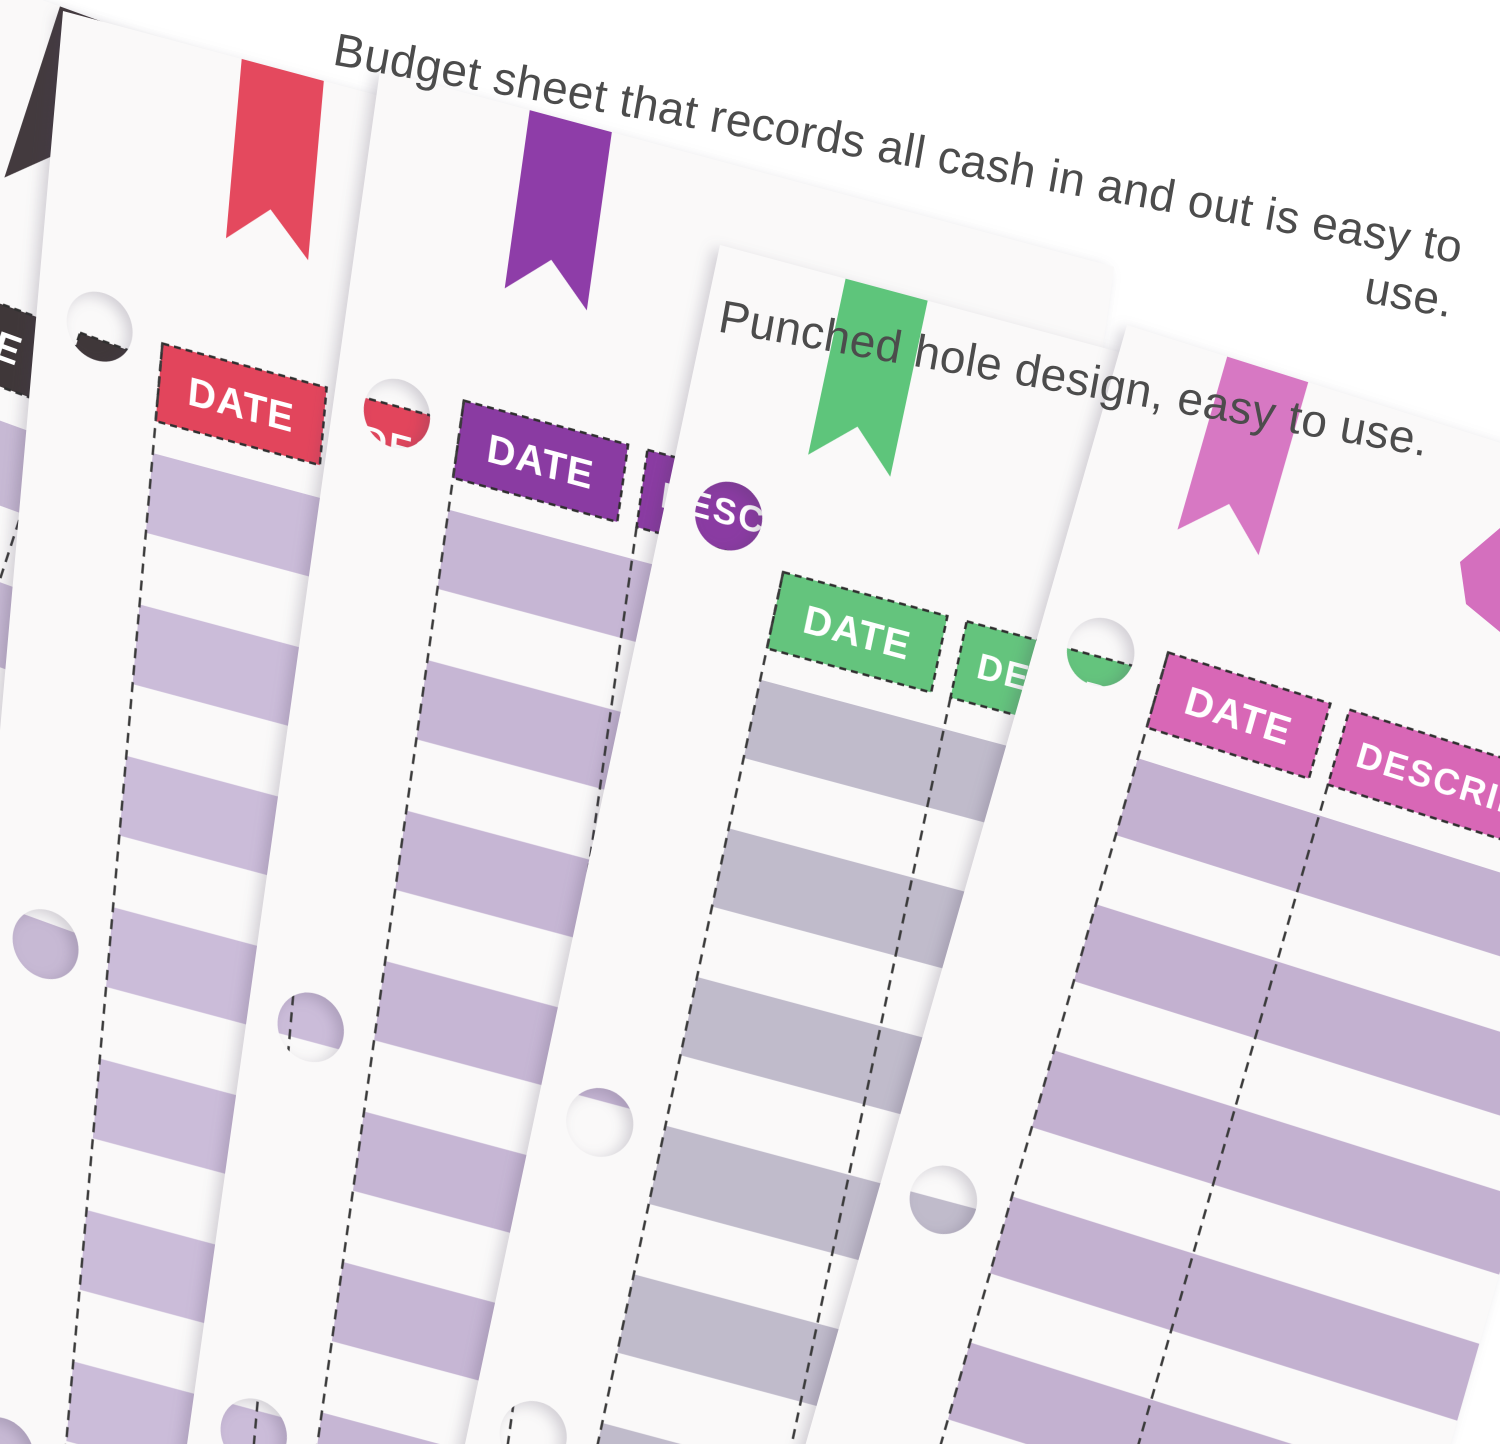 This screenshot has width=1500, height=1444. Describe the element at coordinates (1413, 792) in the screenshot. I see `description-header-cell` at that location.